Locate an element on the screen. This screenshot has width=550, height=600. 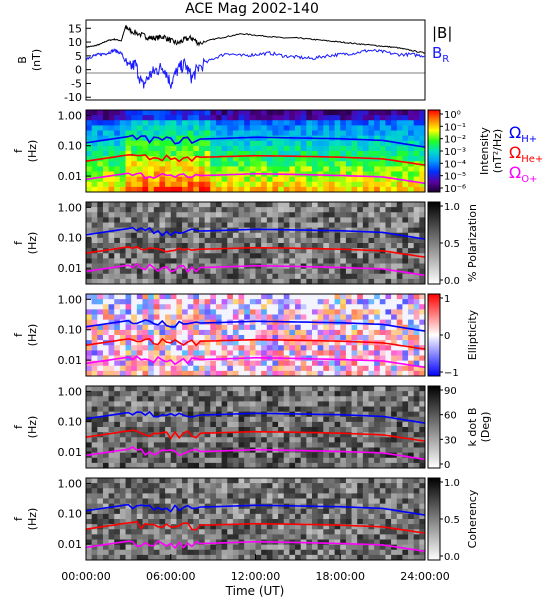
legend-omega-h: ΩH+ is located at coordinates (523, 134).